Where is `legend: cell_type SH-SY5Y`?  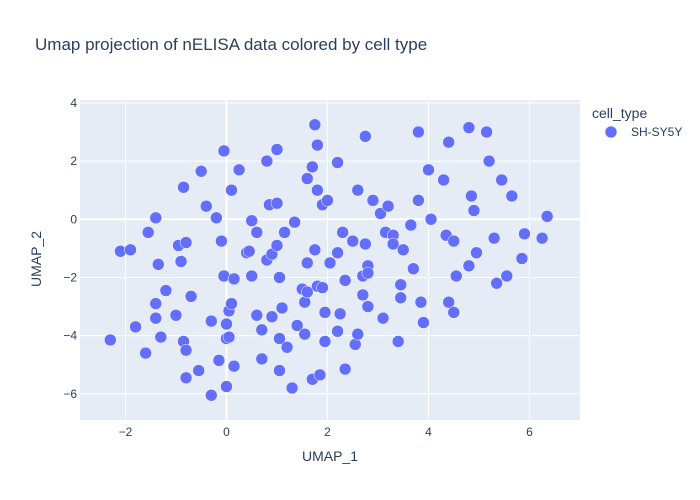 legend: cell_type SH-SY5Y is located at coordinates (637, 122).